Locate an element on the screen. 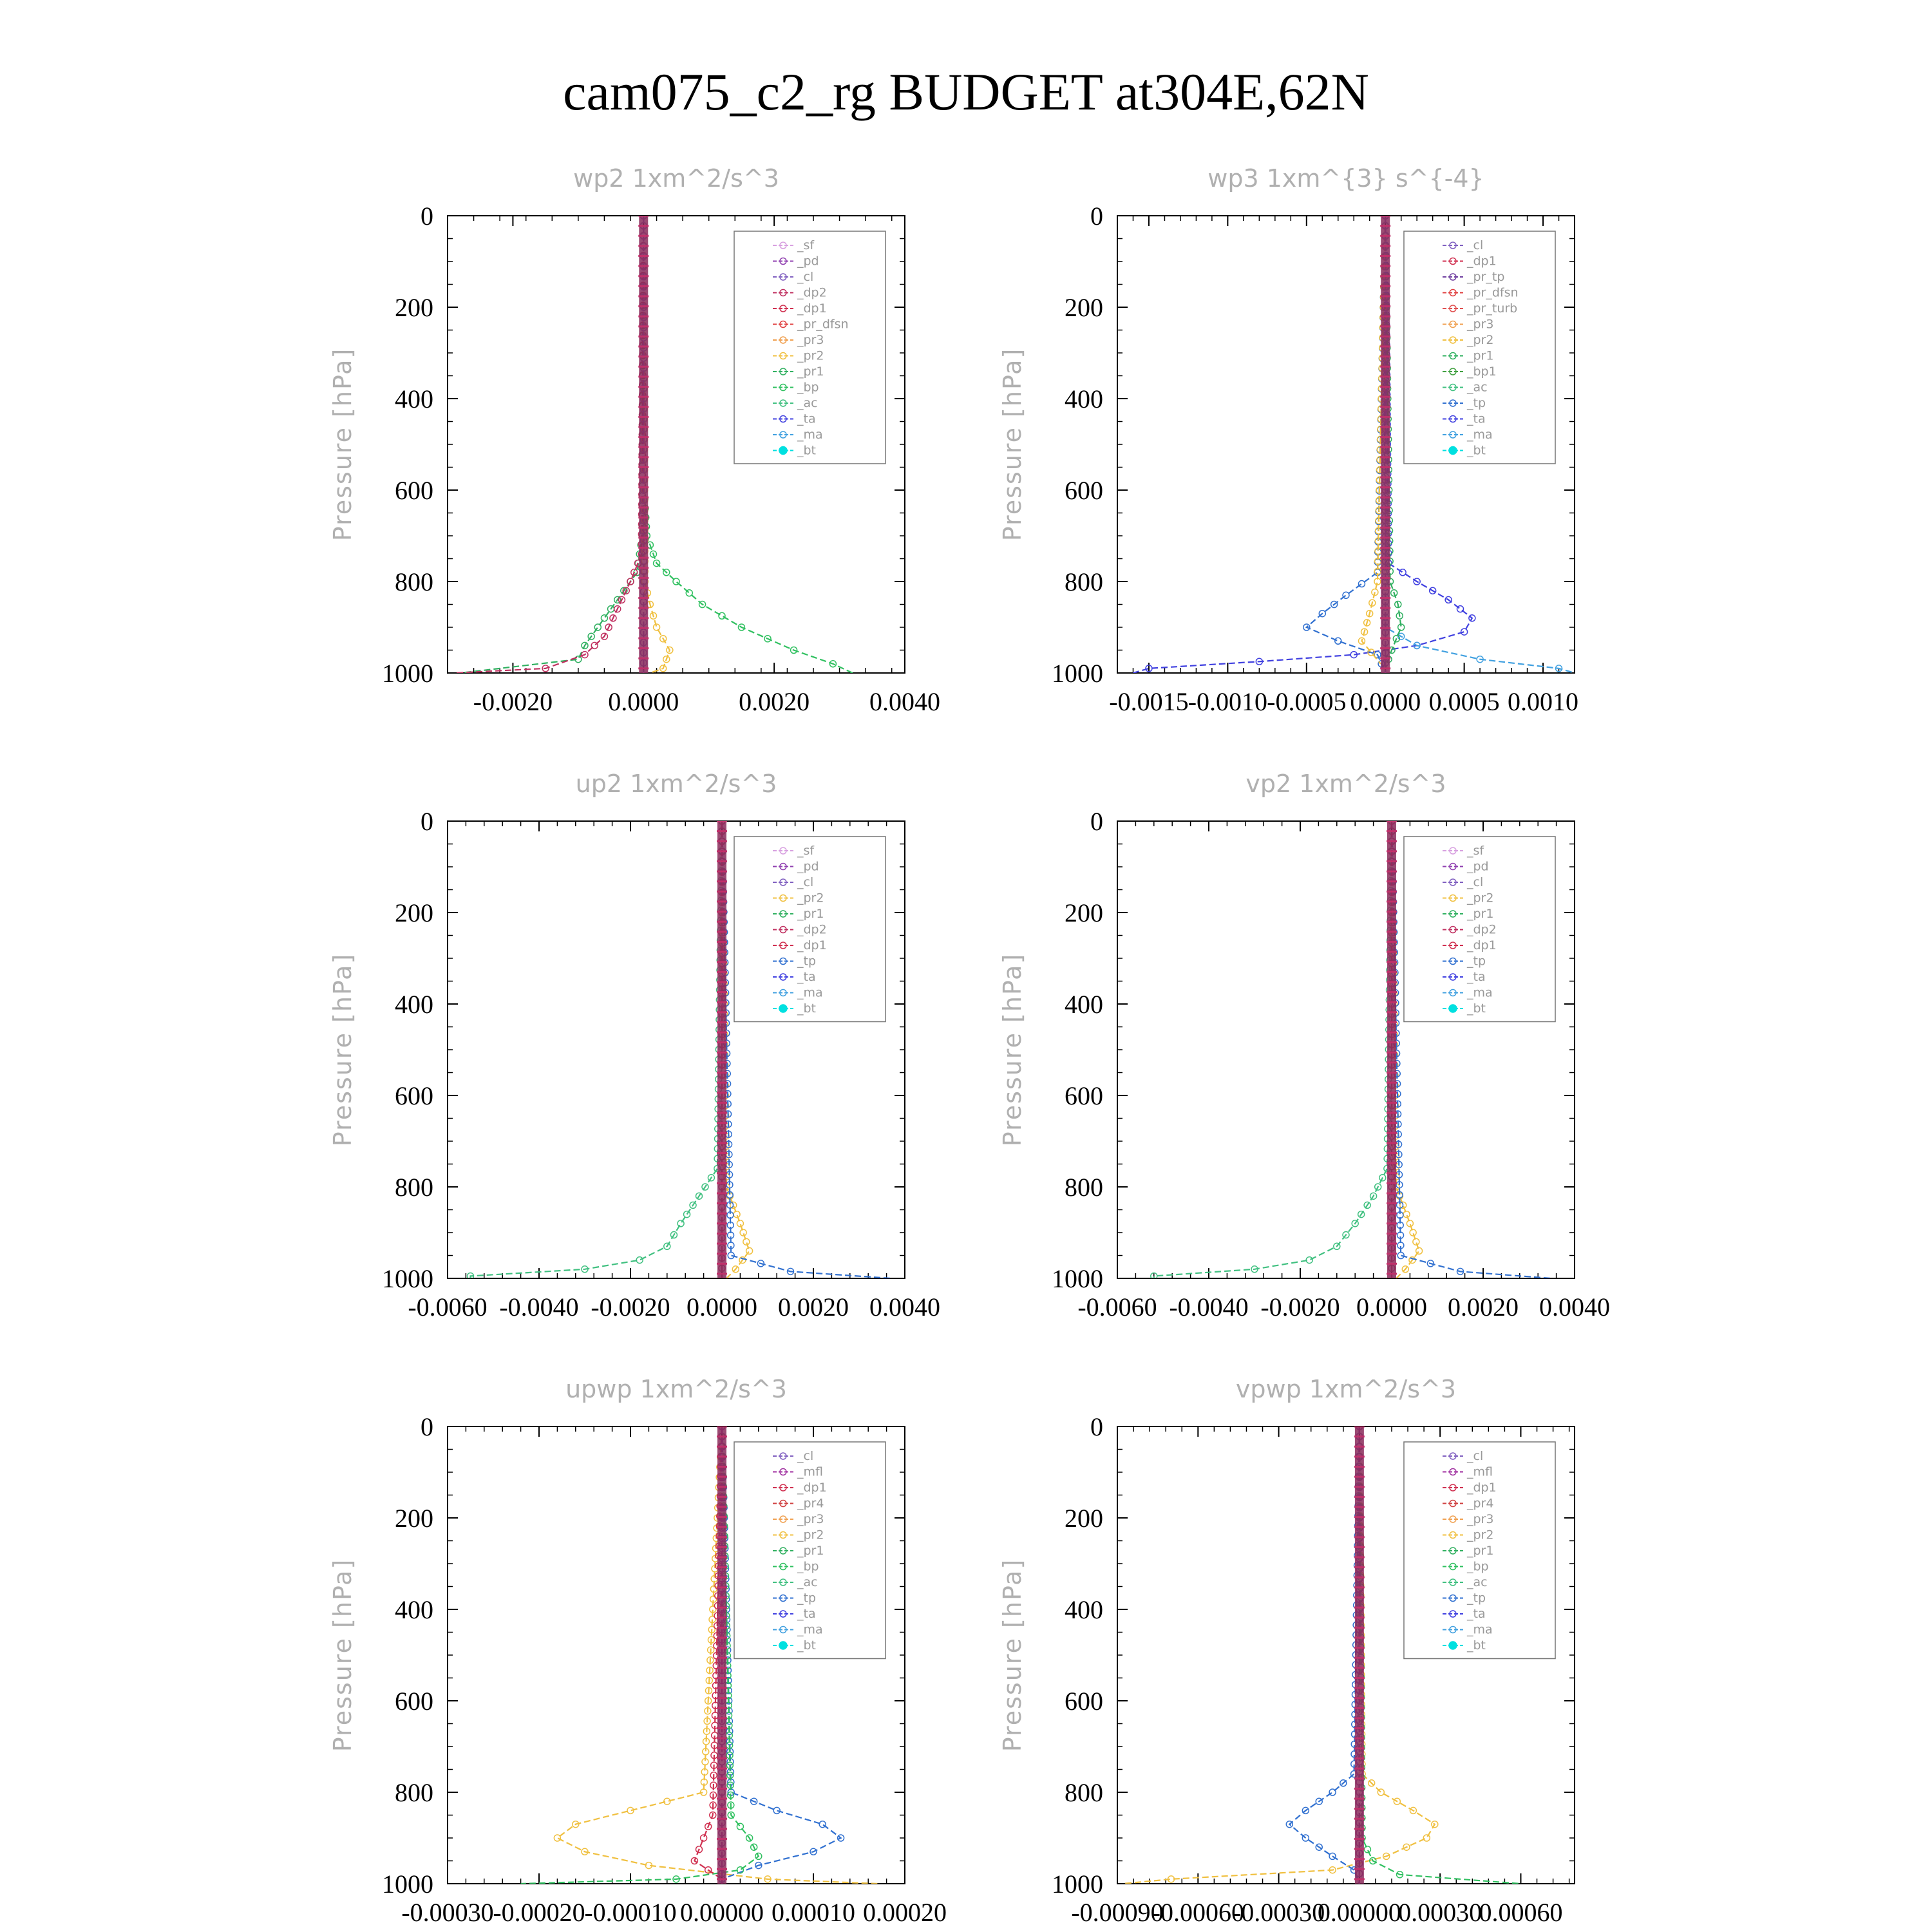 The width and height of the screenshot is (1932, 1932). legend-label: _dp2 is located at coordinates (812, 293).